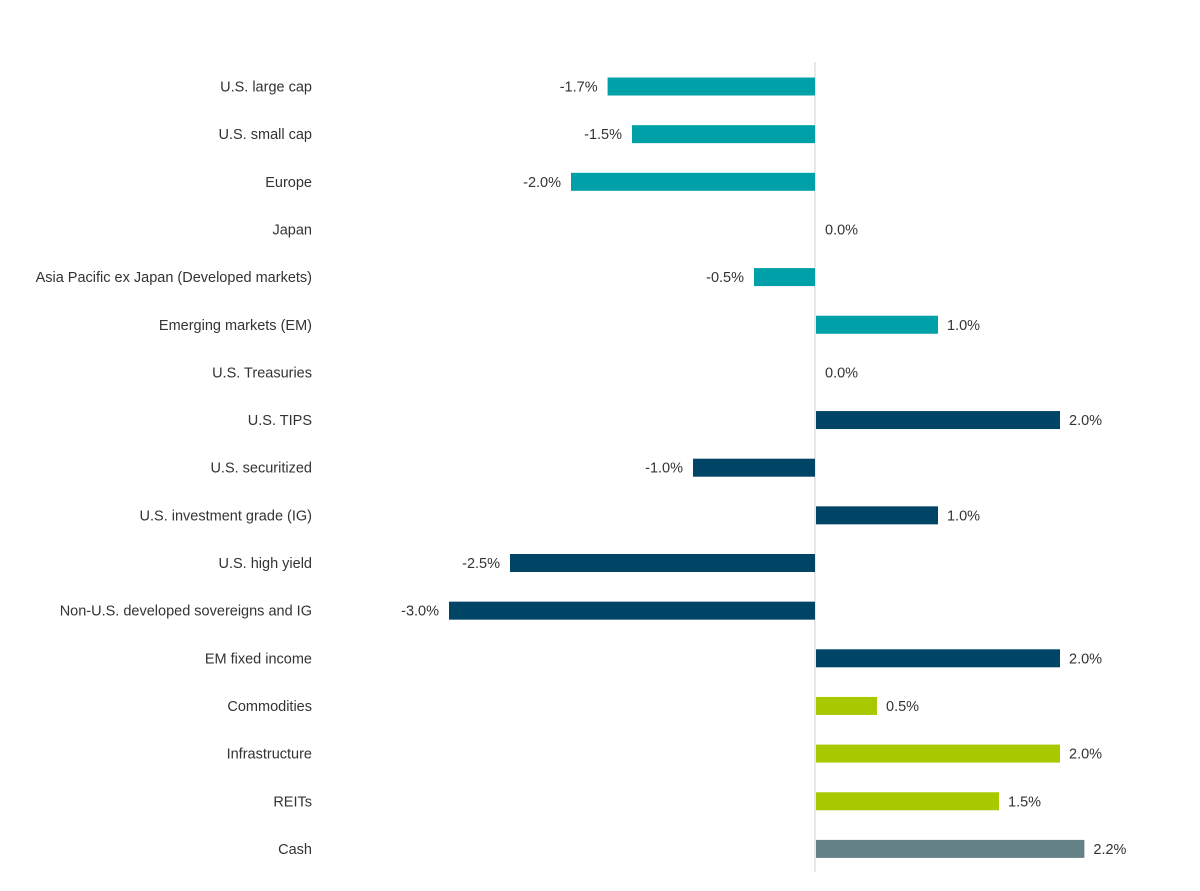 Image resolution: width=1200 pixels, height=891 pixels. I want to click on category-label: U.S. Treasuries, so click(262, 373).